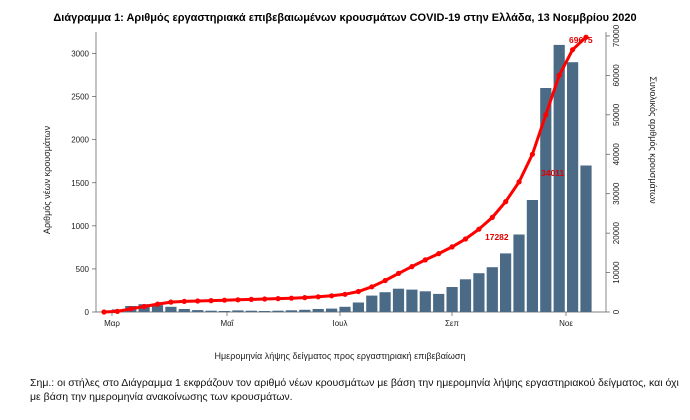 This screenshot has width=690, height=420. Describe the element at coordinates (497, 237) in the screenshot. I see `annotation-17282: 17282` at that location.